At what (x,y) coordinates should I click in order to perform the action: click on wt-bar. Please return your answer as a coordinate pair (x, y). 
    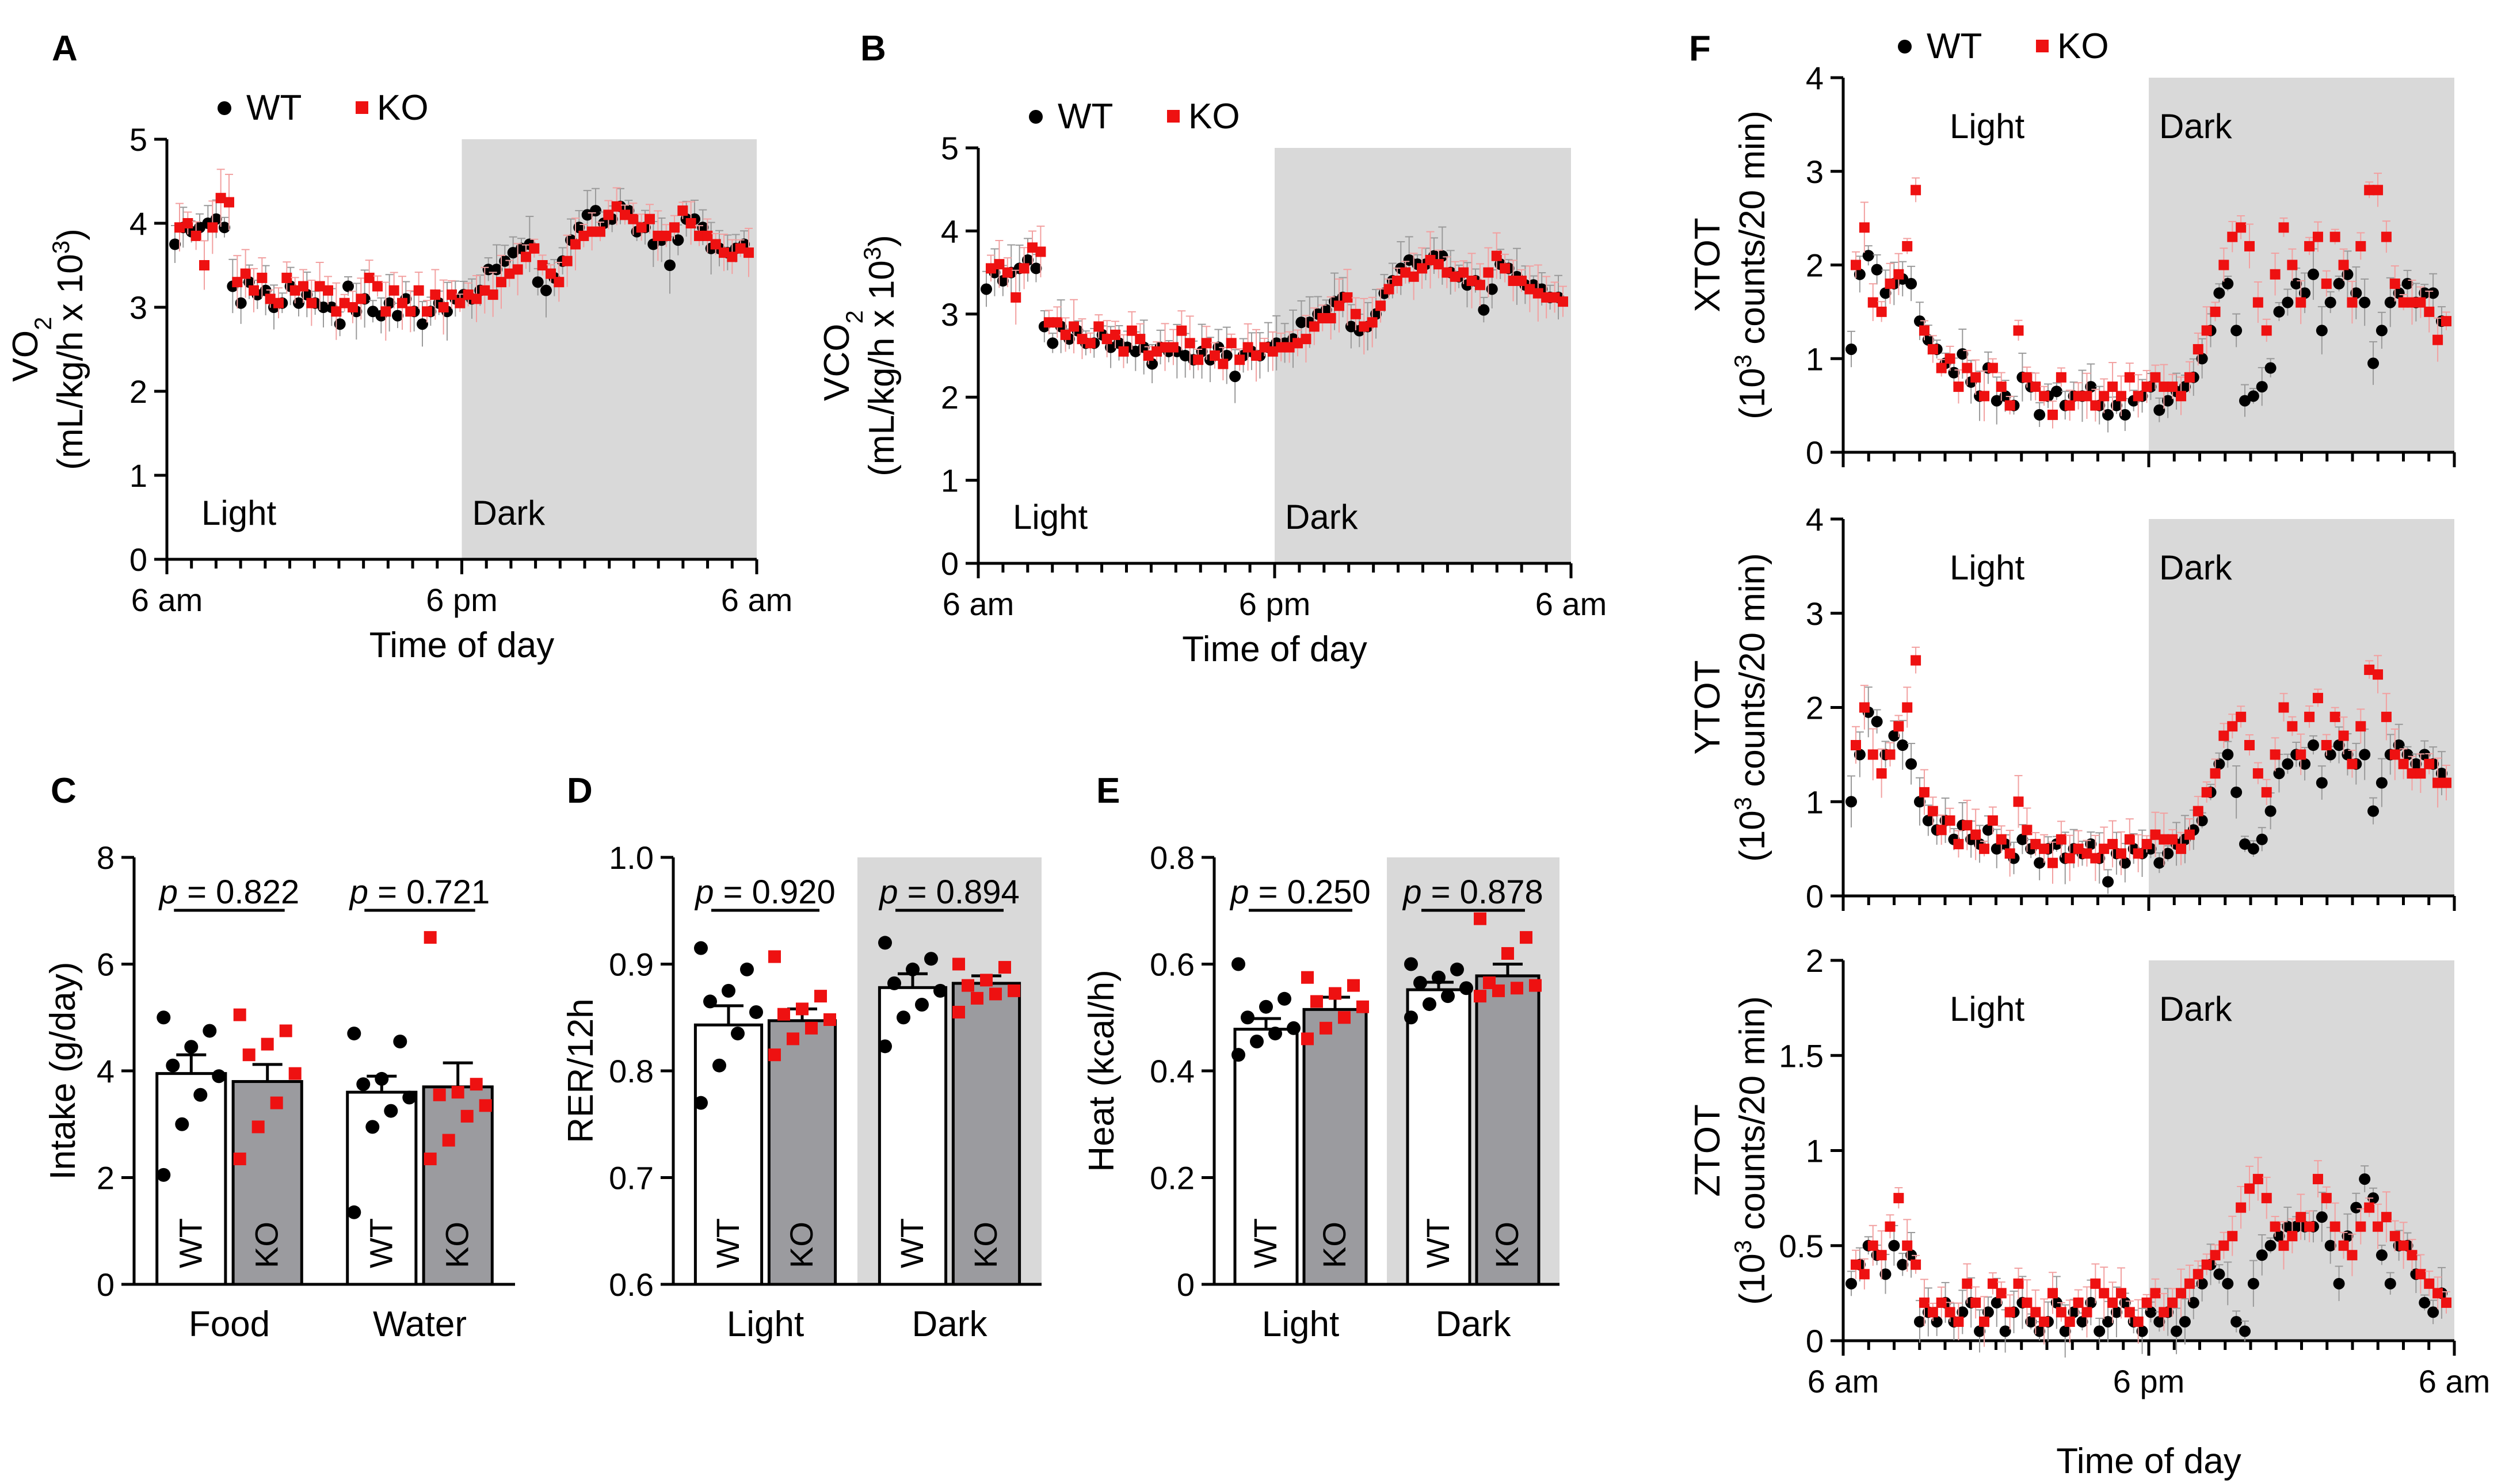
    Looking at the image, I should click on (913, 1136).